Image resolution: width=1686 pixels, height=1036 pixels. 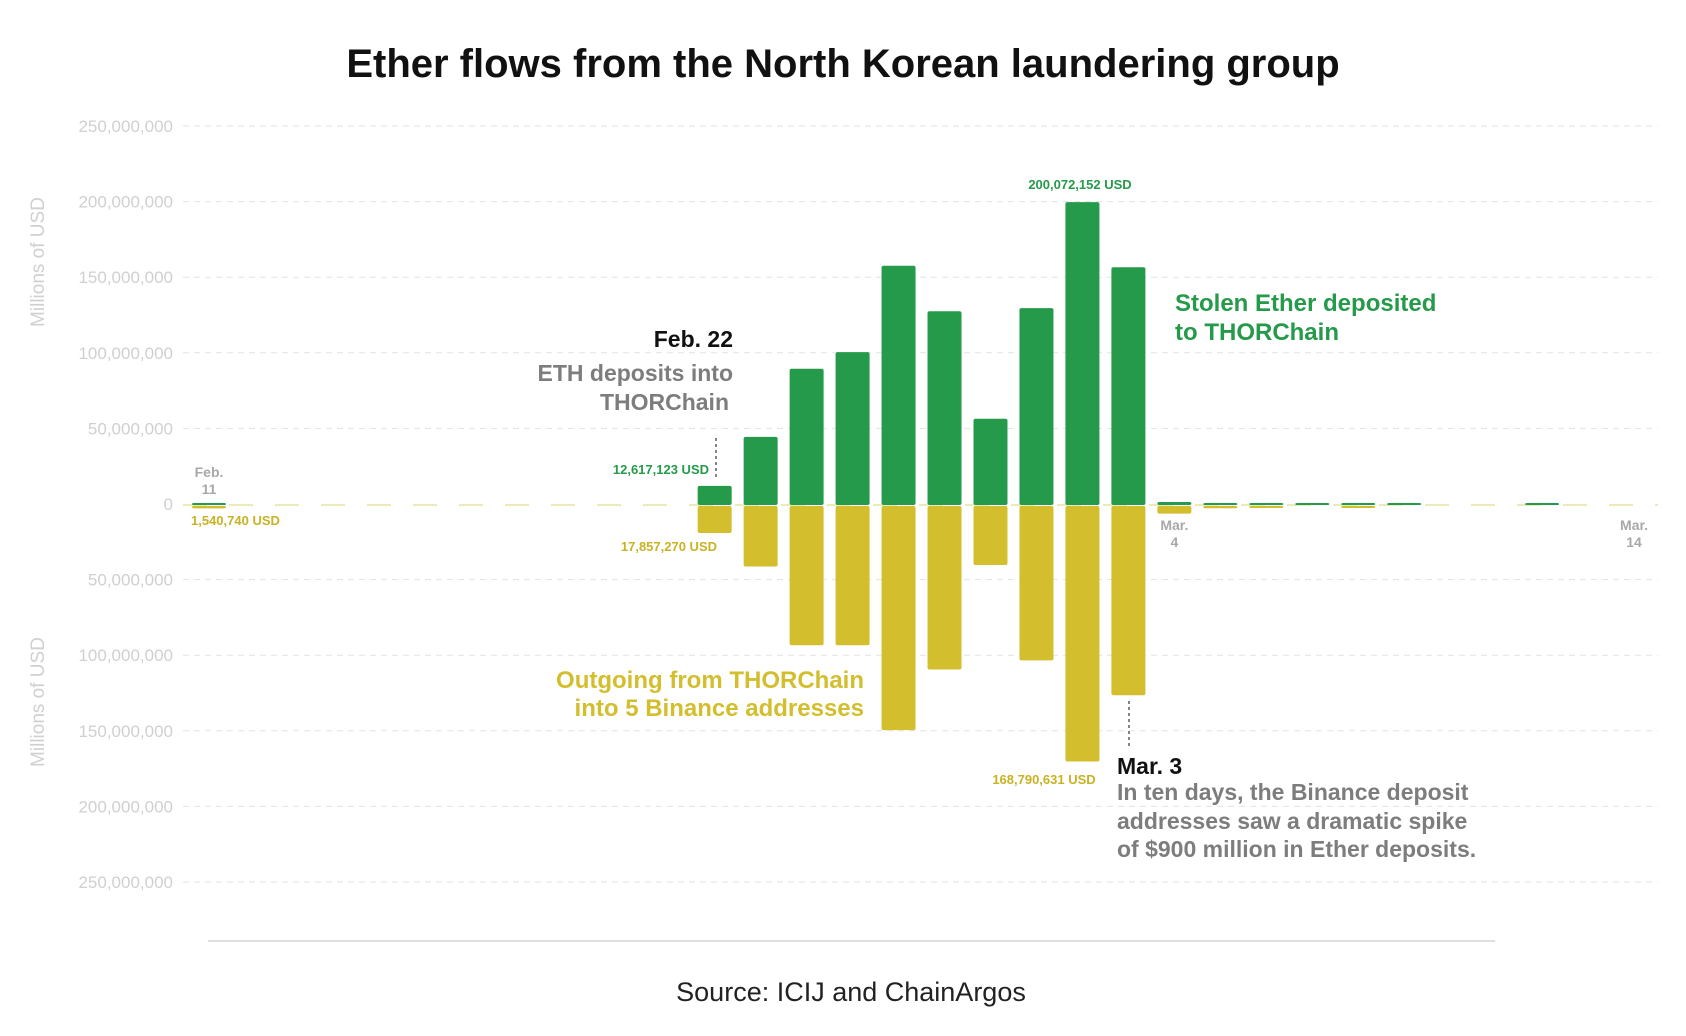 What do you see at coordinates (719, 708) in the screenshot?
I see `legend-yellow-line2: into 5 Binance addresses` at bounding box center [719, 708].